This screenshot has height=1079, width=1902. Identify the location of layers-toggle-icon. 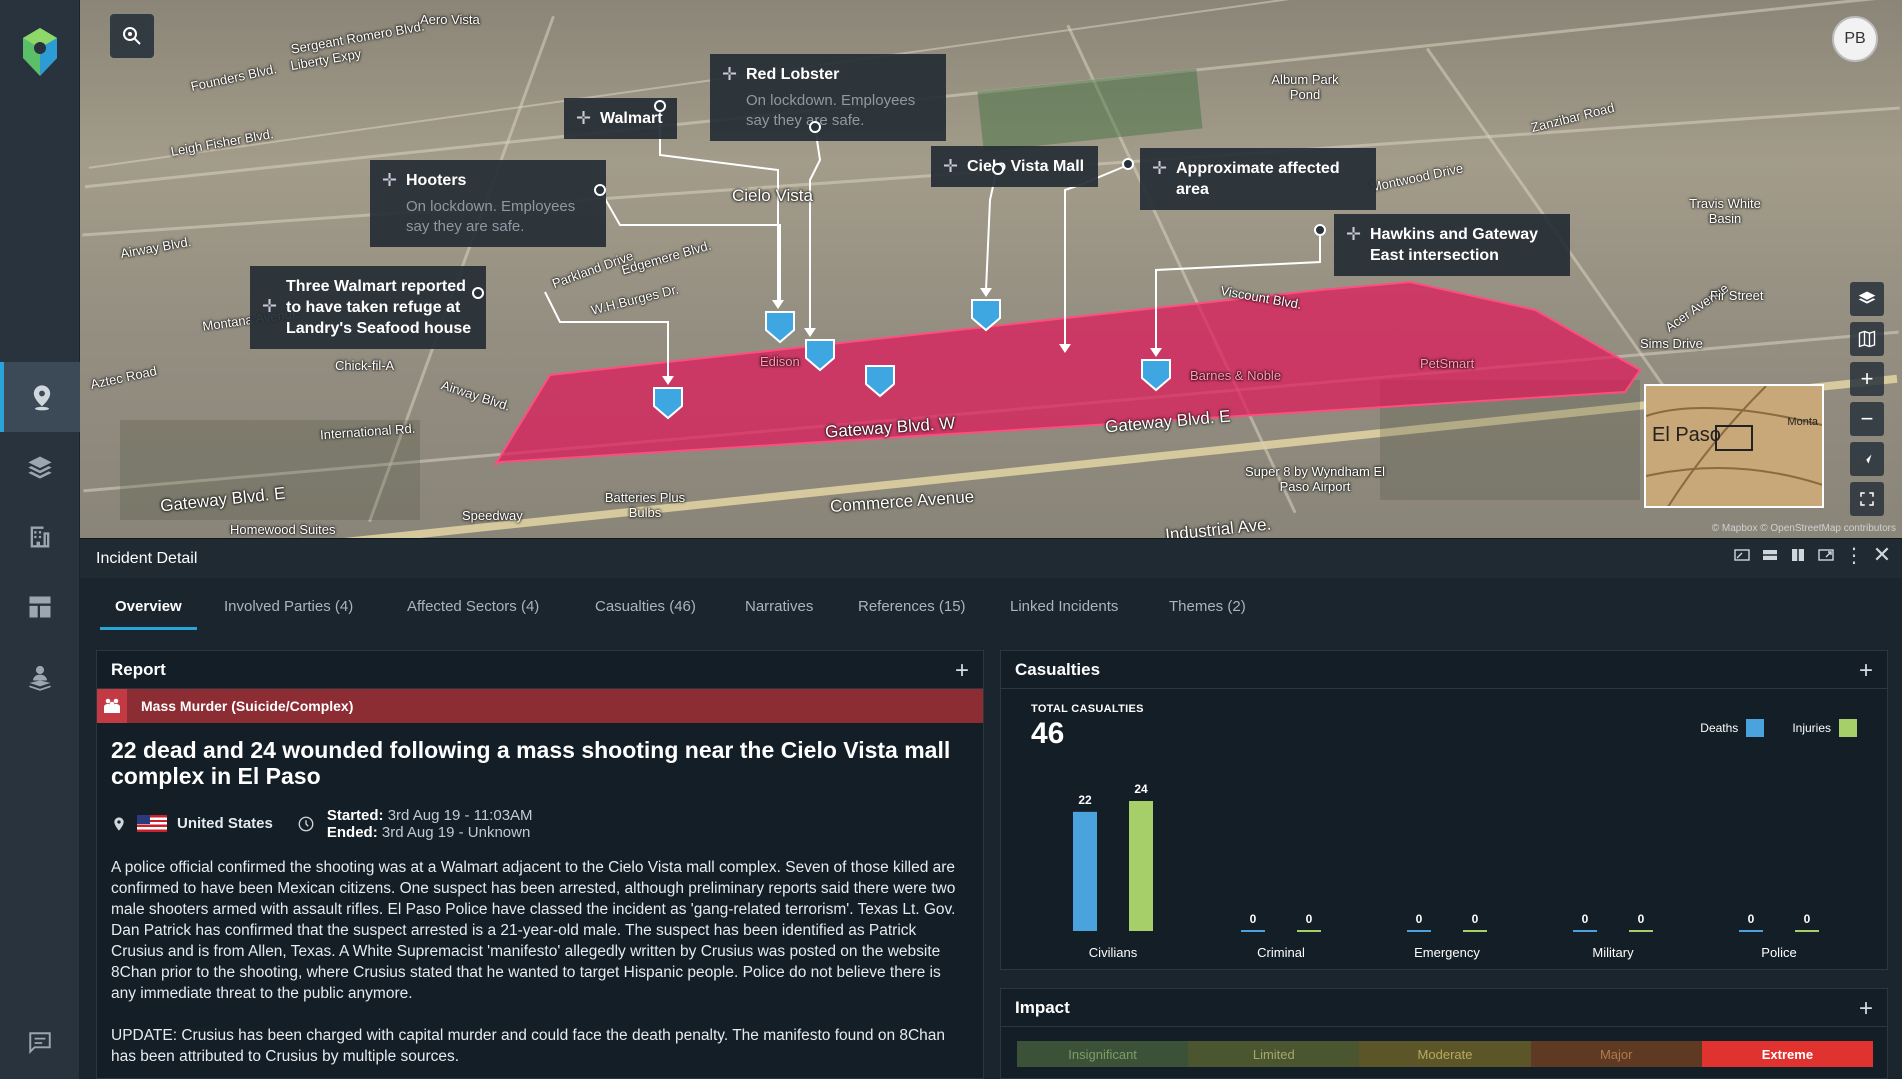
(1867, 299).